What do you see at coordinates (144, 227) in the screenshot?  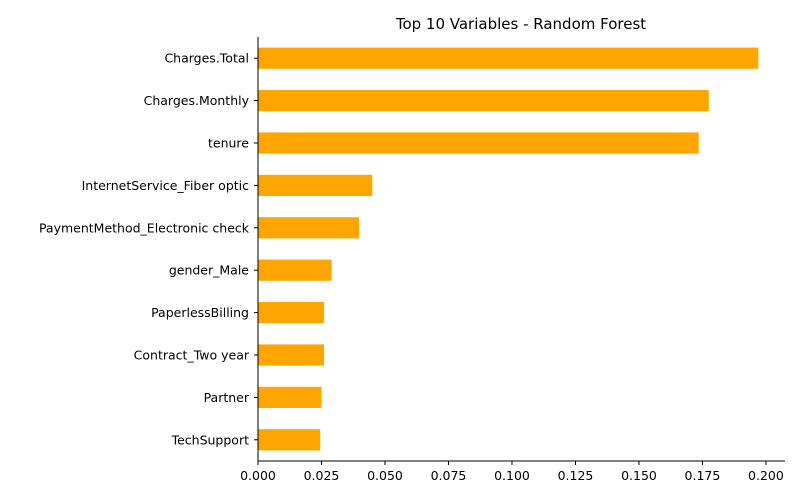 I see `category-label: PaymentMethod_Electronic check` at bounding box center [144, 227].